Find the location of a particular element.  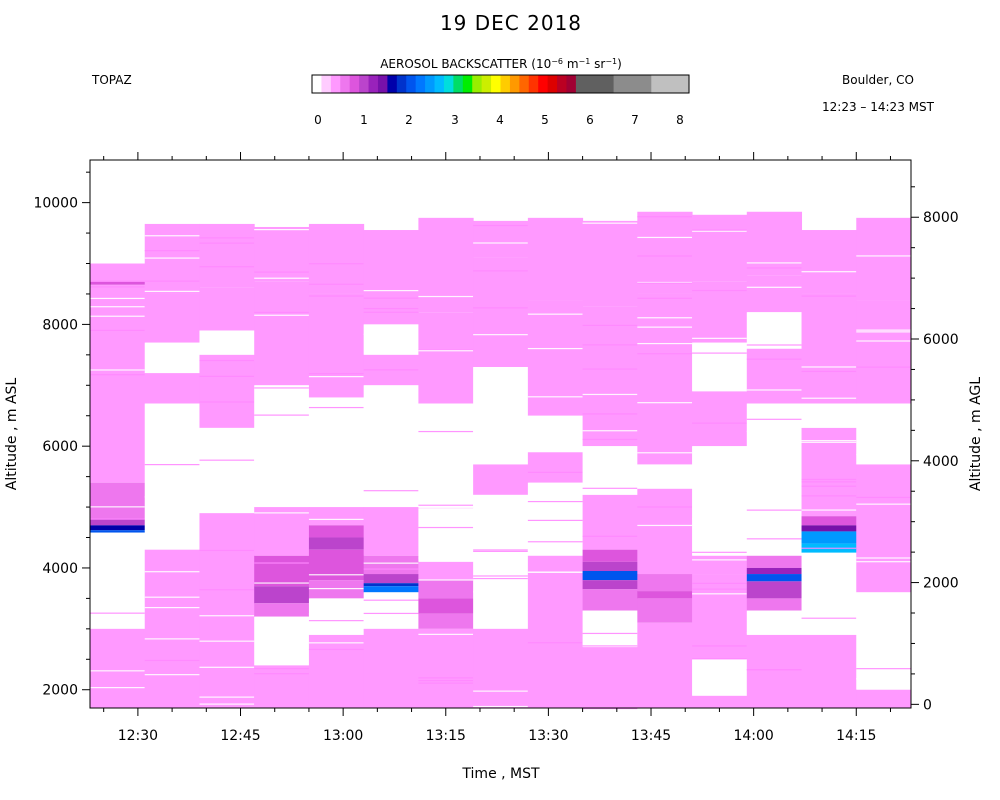

colorbar-tick-label: 7 is located at coordinates (635, 120).